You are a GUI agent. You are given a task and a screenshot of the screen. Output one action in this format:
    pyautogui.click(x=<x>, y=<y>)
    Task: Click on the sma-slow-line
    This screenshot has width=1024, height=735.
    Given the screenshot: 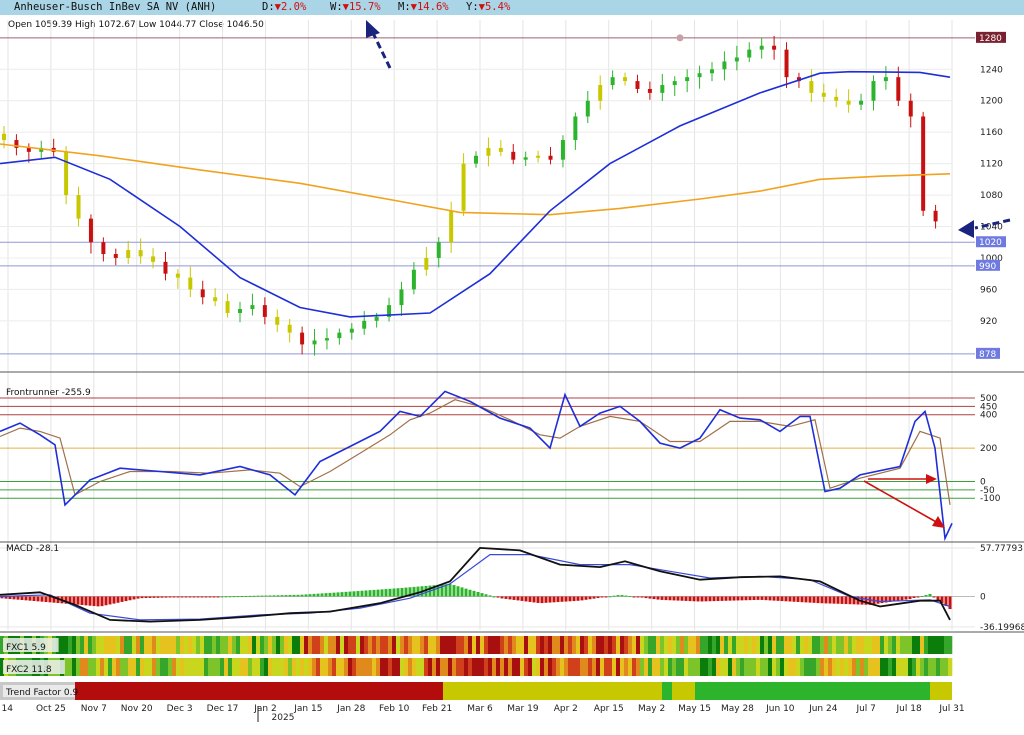 What is the action you would take?
    pyautogui.click(x=475, y=179)
    